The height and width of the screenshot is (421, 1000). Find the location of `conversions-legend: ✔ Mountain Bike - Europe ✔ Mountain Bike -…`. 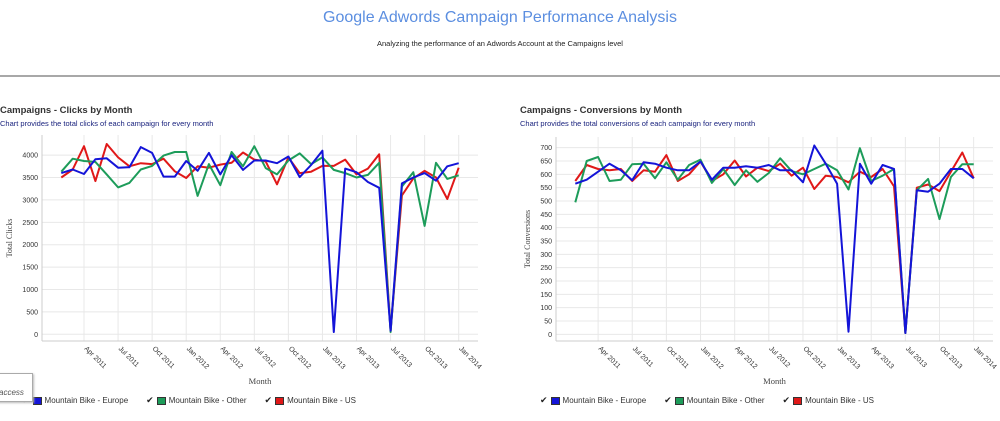

conversions-legend: ✔ Mountain Bike - Europe ✔ Mountain Bike -… is located at coordinates (707, 400).